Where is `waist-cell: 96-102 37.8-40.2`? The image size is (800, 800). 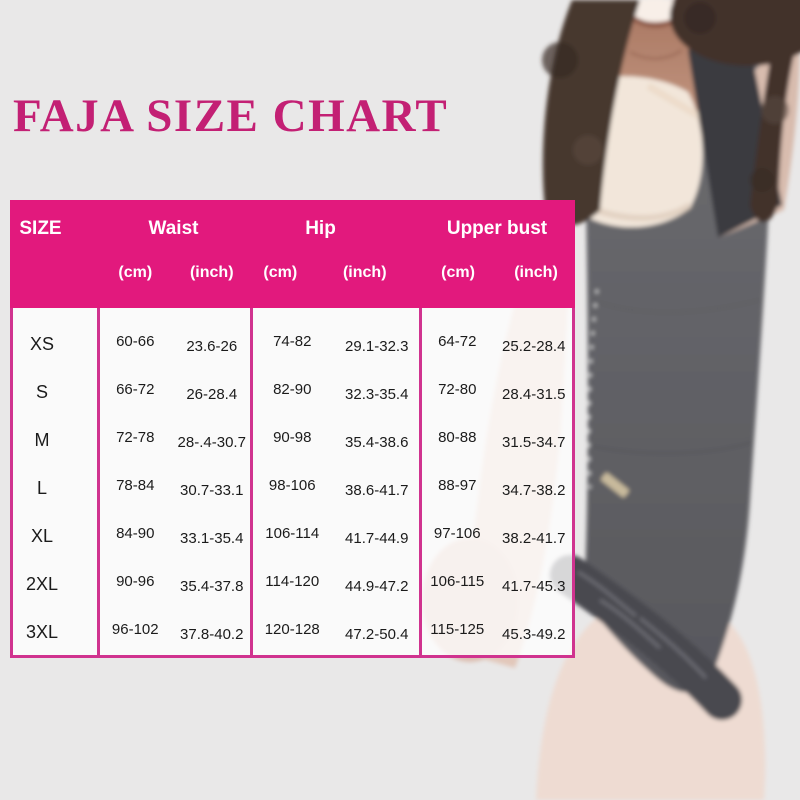 waist-cell: 96-102 37.8-40.2 is located at coordinates (173, 631).